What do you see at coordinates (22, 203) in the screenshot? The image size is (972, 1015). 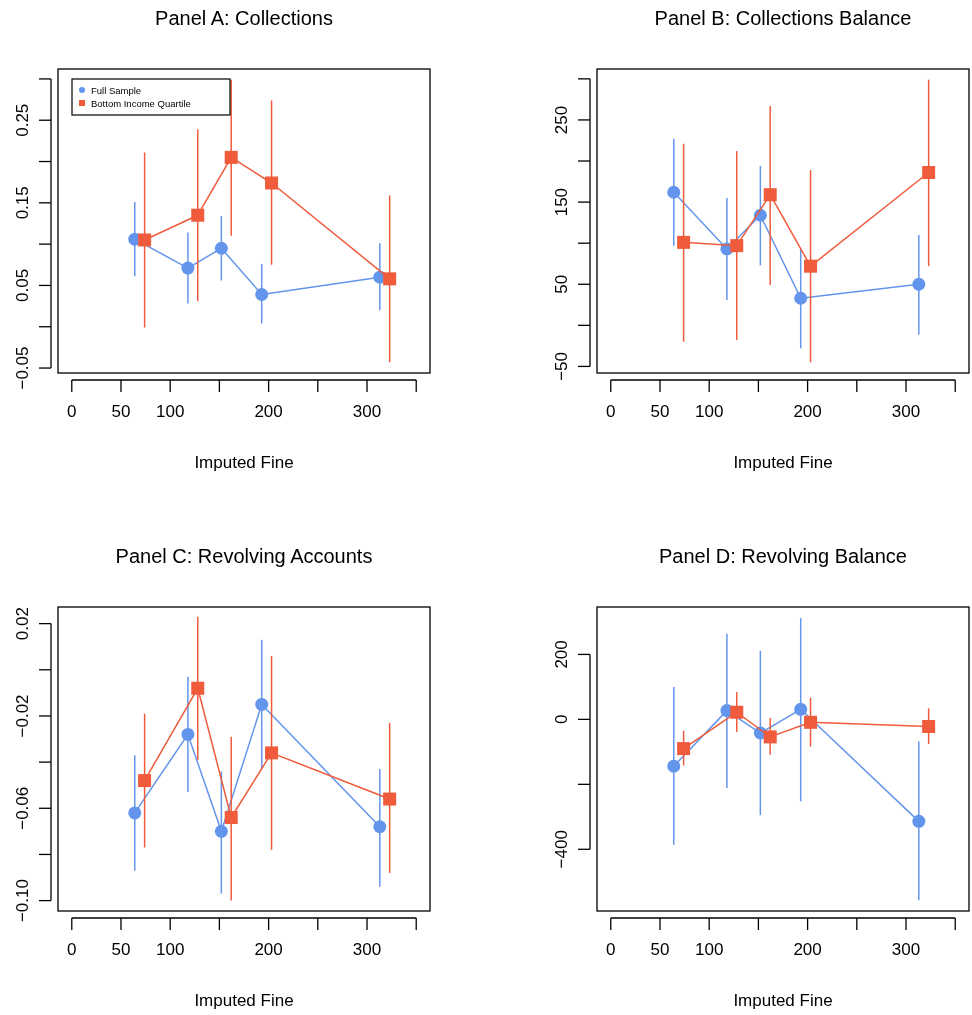 I see `y-tick-label: 0.15` at bounding box center [22, 203].